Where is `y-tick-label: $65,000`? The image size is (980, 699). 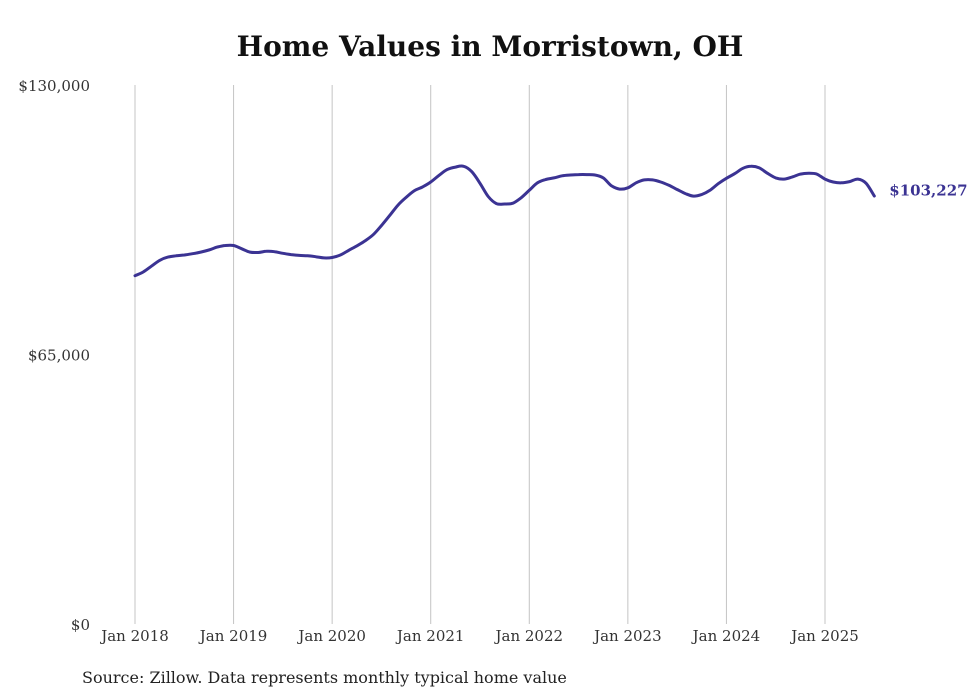
y-tick-label: $65,000 is located at coordinates (59, 356).